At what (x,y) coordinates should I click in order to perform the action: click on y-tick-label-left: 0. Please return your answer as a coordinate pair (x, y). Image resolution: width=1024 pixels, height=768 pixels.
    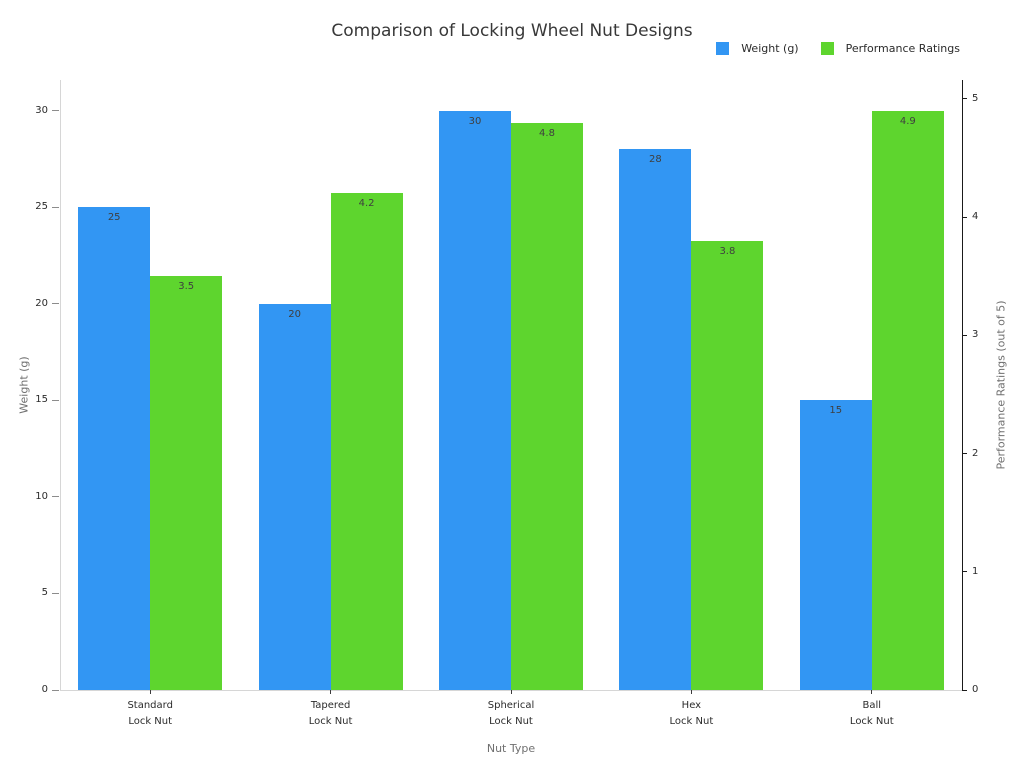
    Looking at the image, I should click on (44, 689).